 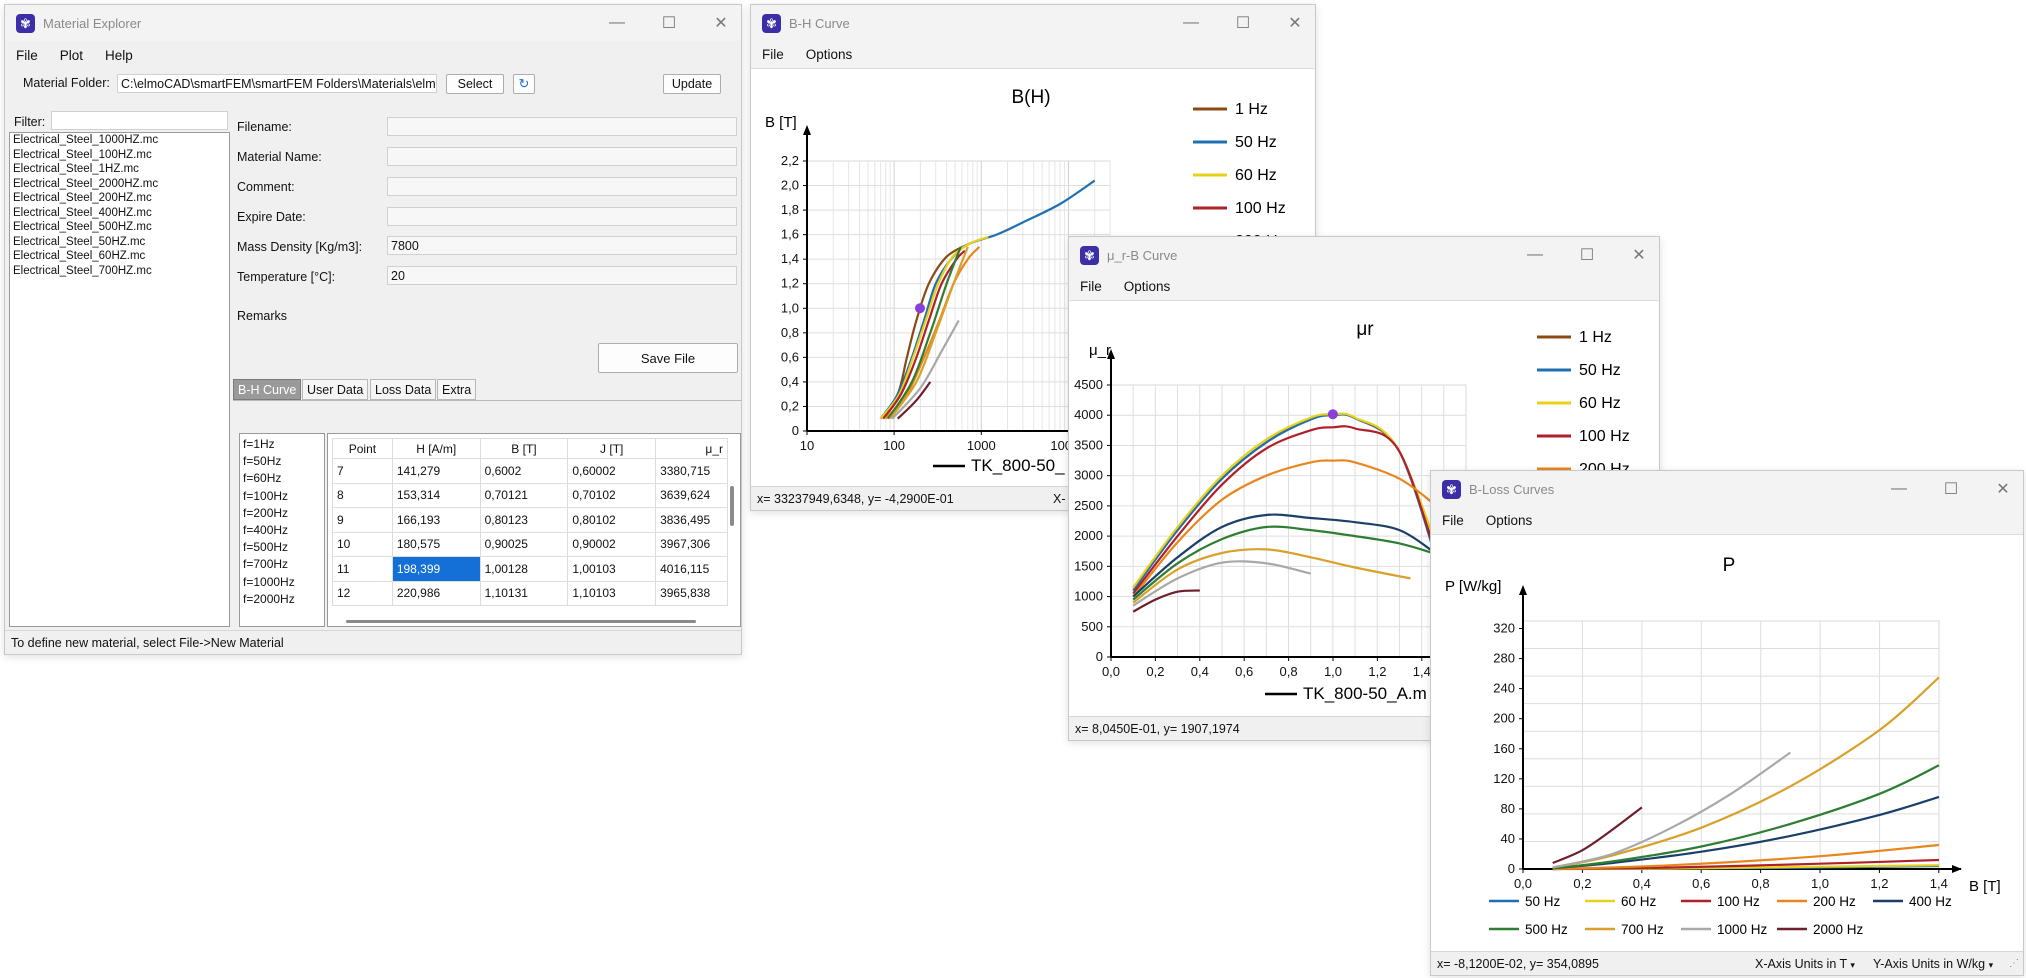 I want to click on table-cell: 0,90025, so click(x=524, y=544).